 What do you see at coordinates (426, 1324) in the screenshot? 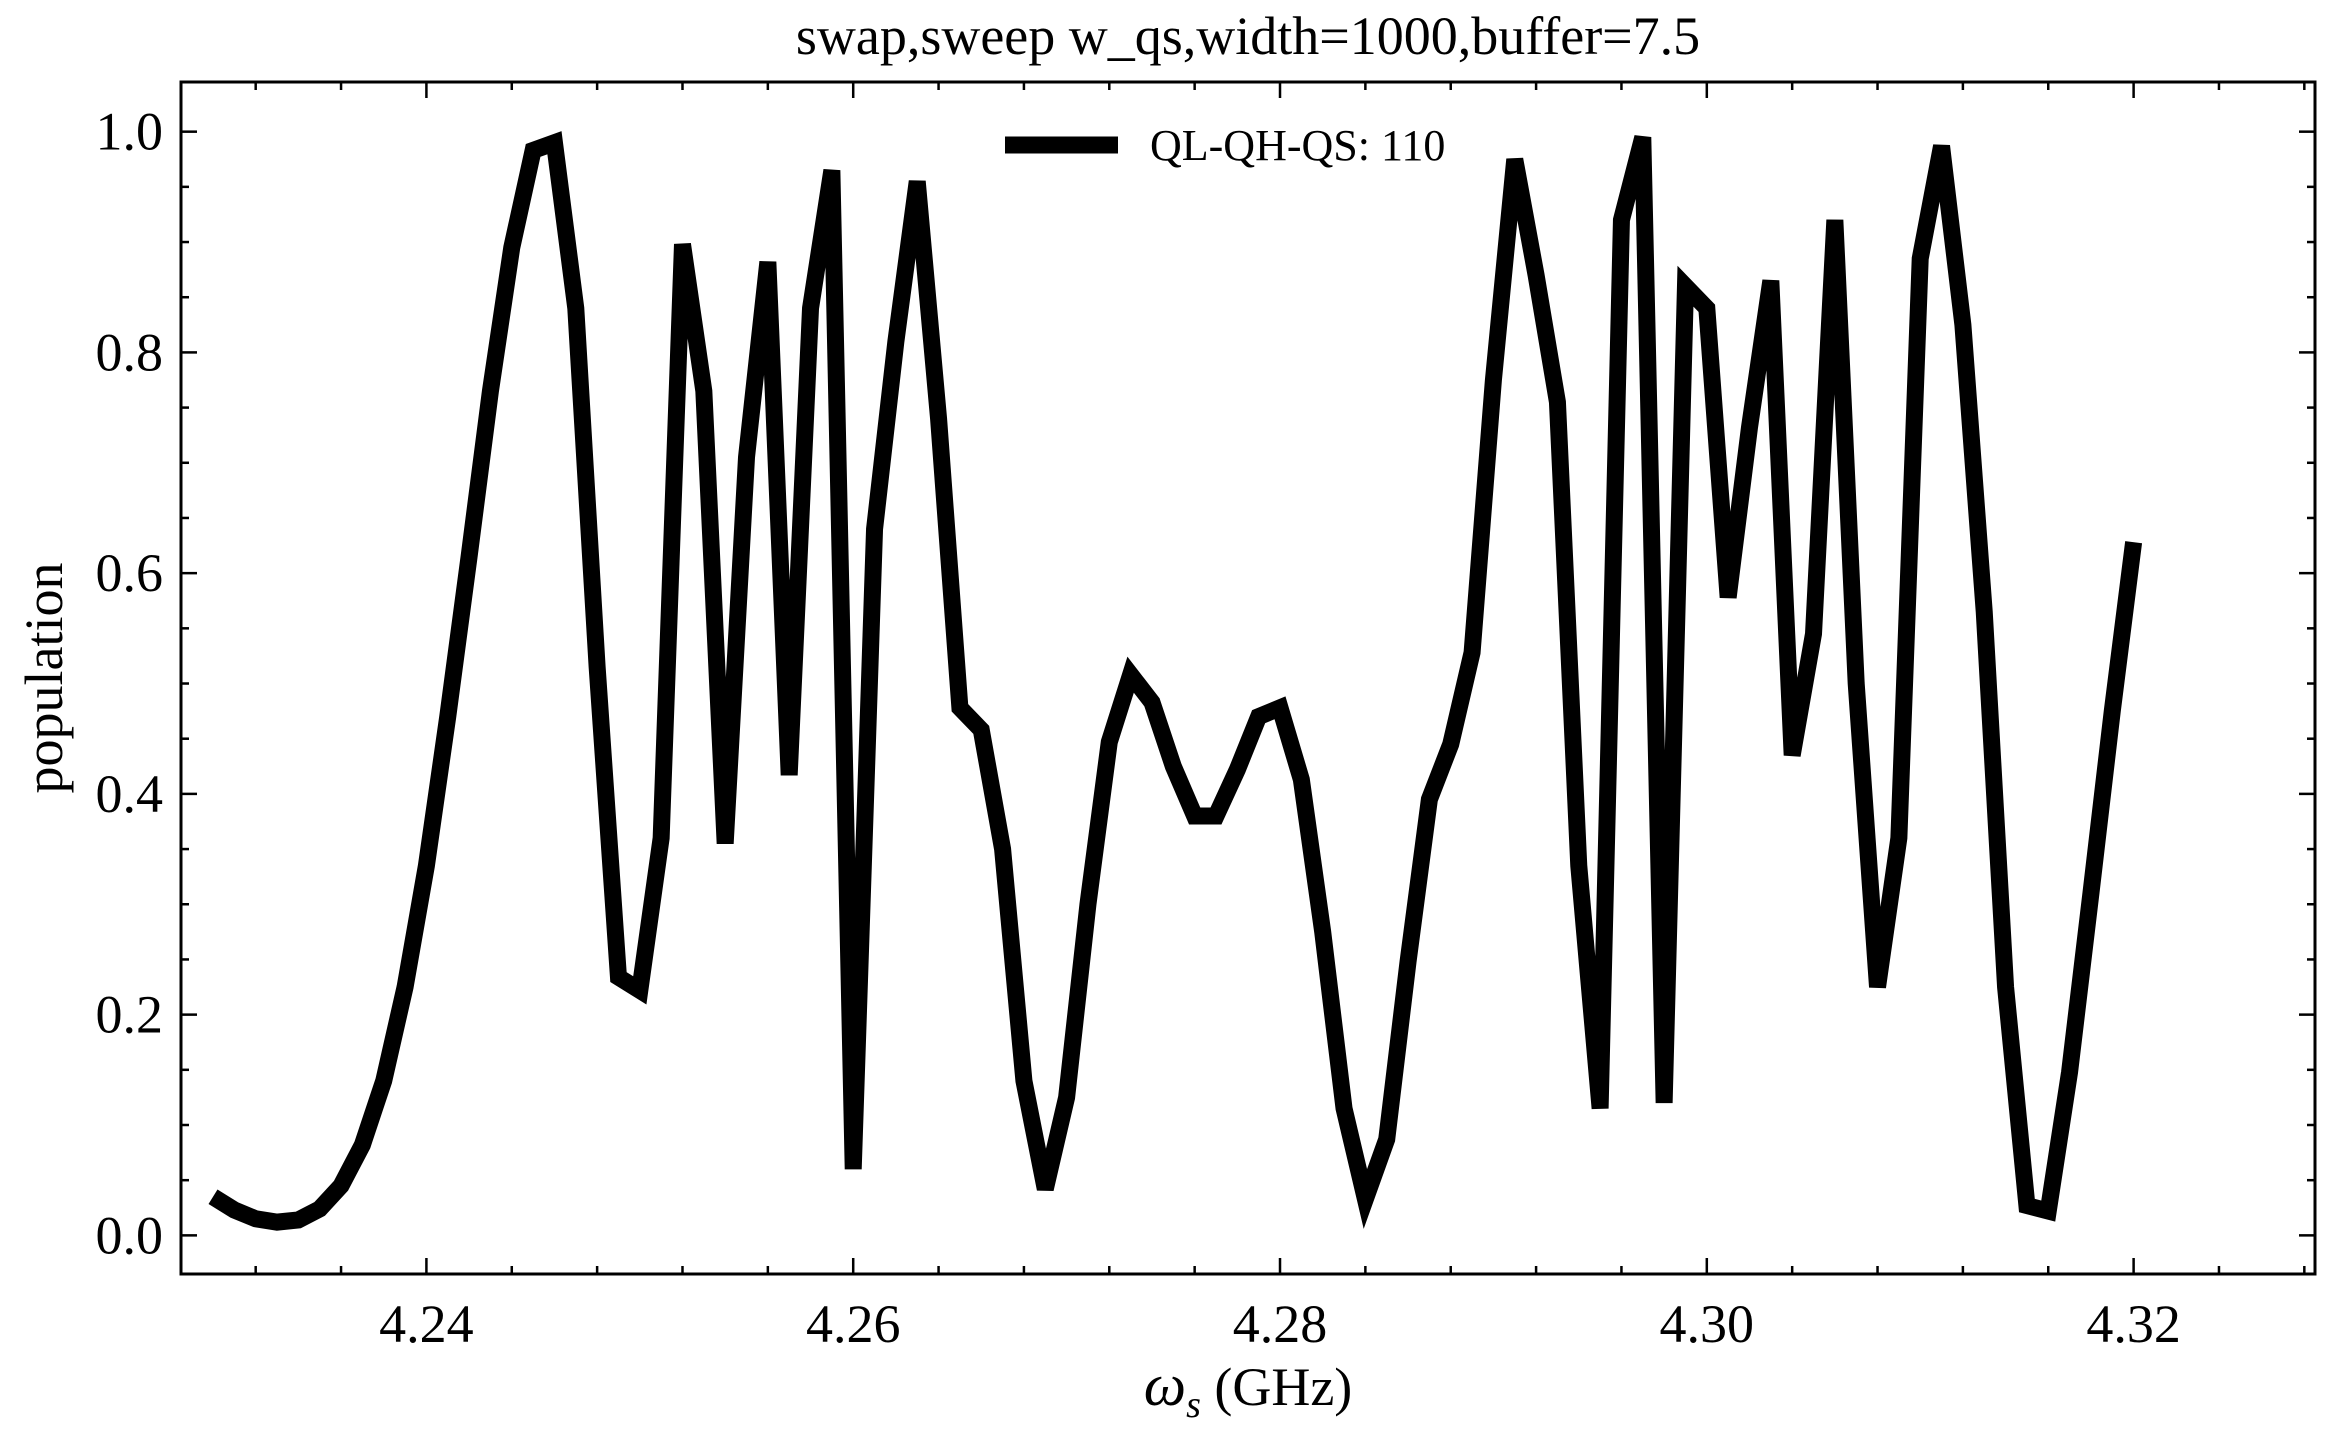
I see `x-tick-label: 4.24` at bounding box center [426, 1324].